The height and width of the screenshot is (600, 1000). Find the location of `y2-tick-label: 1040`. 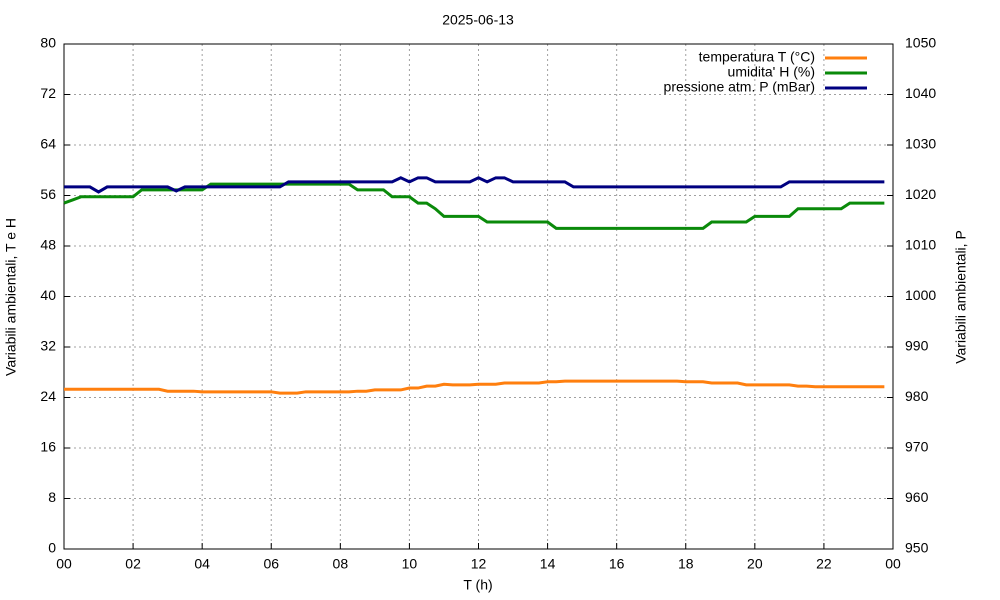

y2-tick-label: 1040 is located at coordinates (920, 93).